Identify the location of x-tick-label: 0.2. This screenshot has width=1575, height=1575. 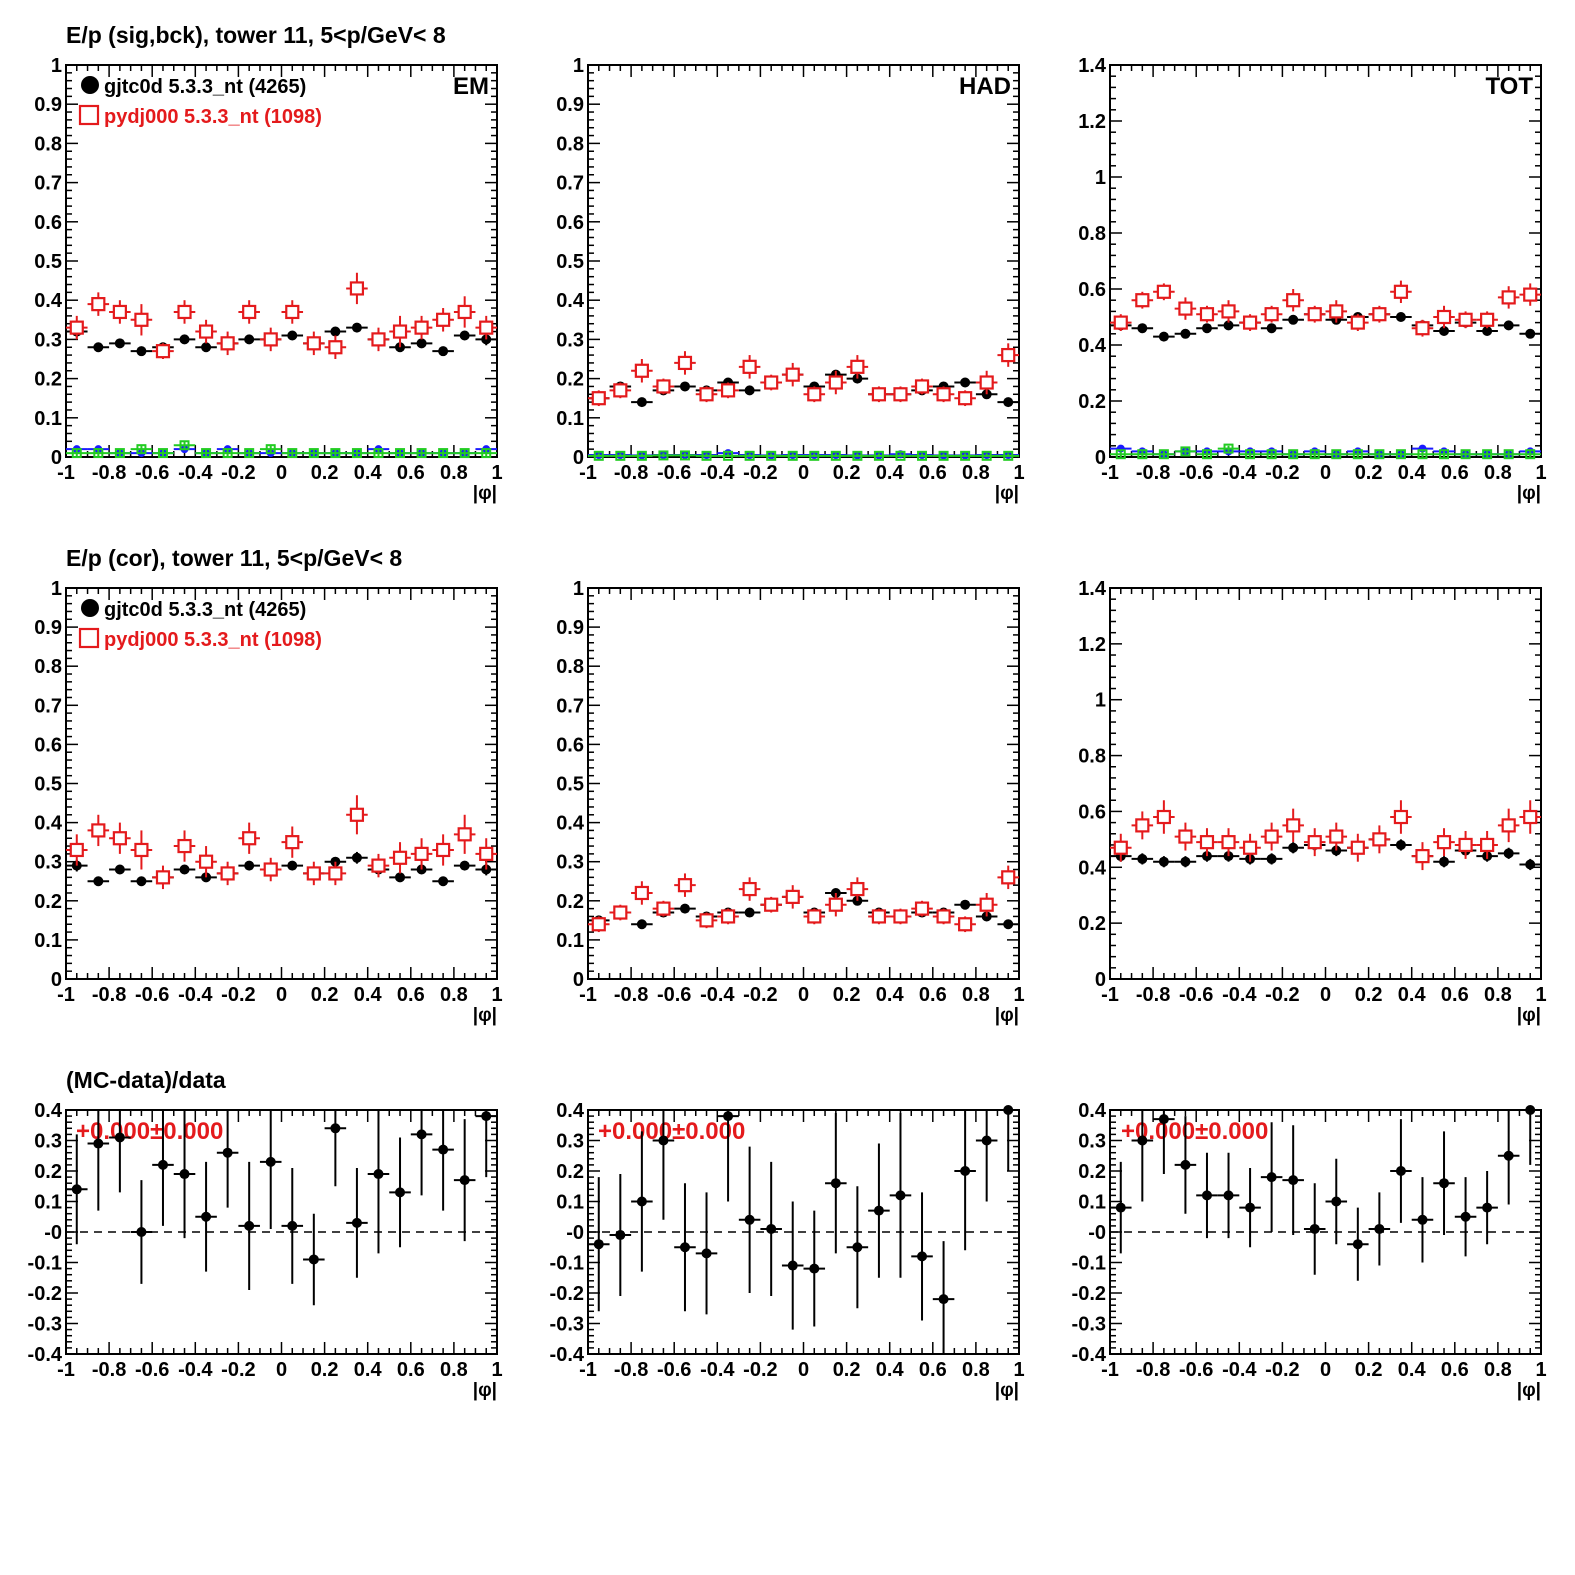
(1369, 995).